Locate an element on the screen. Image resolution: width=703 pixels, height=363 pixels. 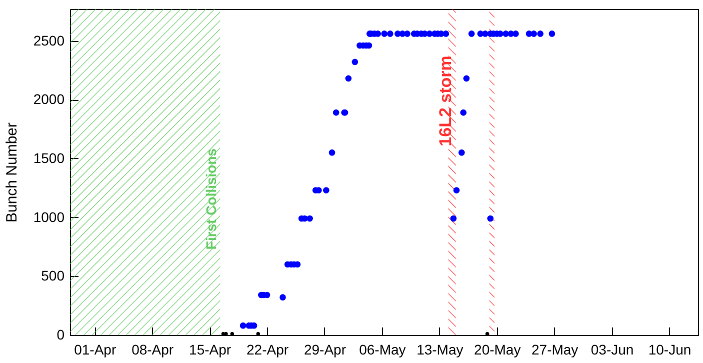
y-tick-label: 0 is located at coordinates (60, 334).